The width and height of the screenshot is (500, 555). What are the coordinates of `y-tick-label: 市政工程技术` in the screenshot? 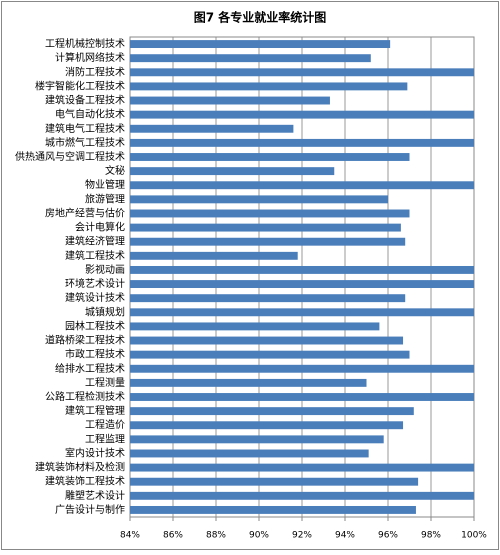 It's located at (95, 354).